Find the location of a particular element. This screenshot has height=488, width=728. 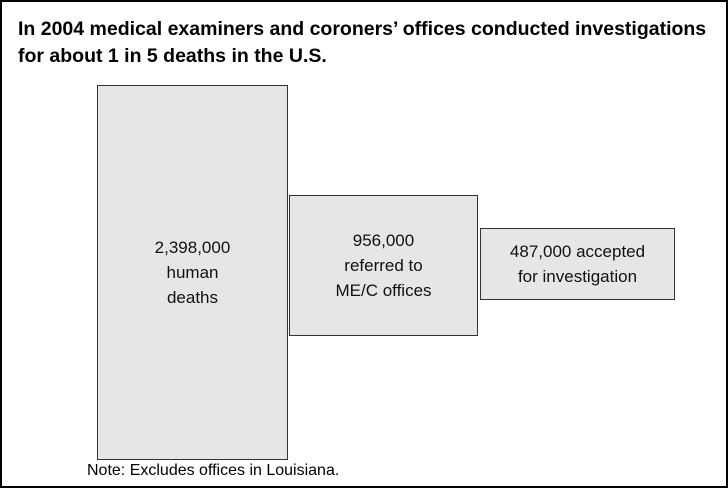

box-line: human is located at coordinates (192, 272).